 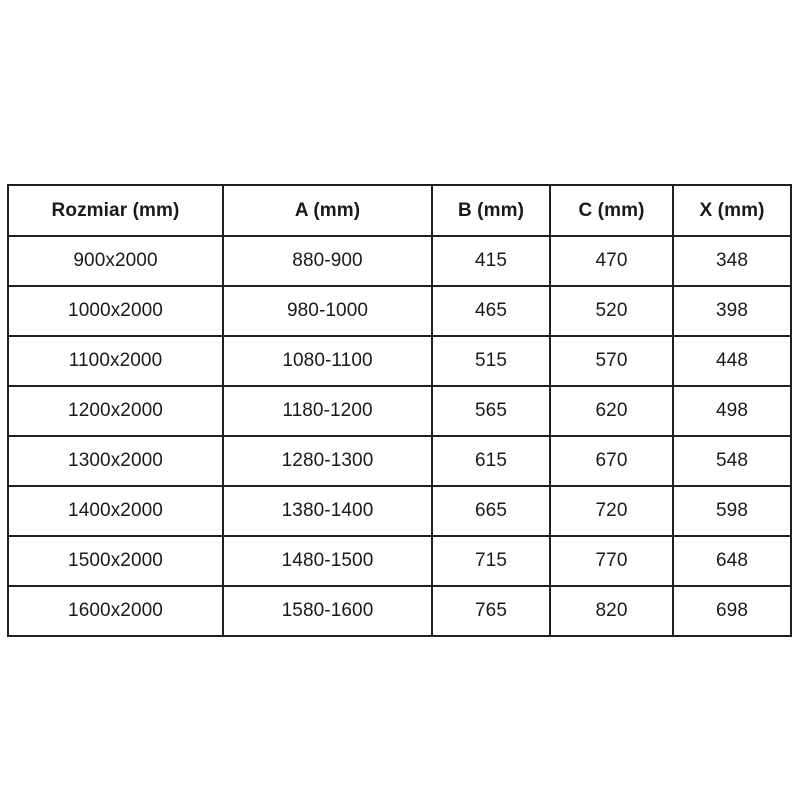 I want to click on cell-x: 698, so click(x=732, y=611).